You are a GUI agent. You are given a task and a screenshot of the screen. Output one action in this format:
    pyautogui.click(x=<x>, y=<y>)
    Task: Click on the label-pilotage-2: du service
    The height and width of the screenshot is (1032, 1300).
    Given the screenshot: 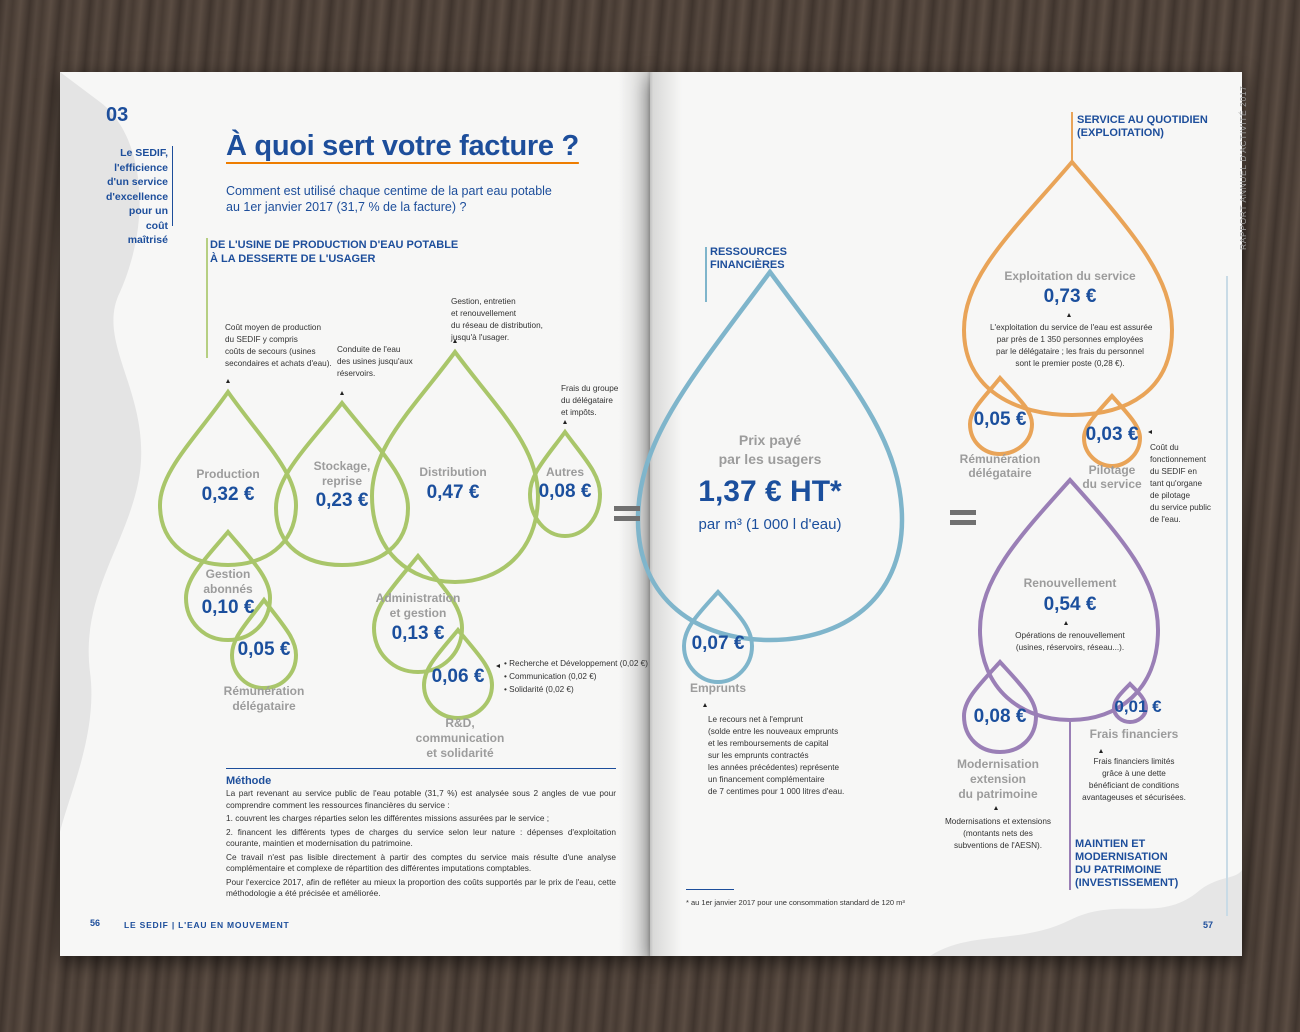 What is the action you would take?
    pyautogui.click(x=1112, y=484)
    